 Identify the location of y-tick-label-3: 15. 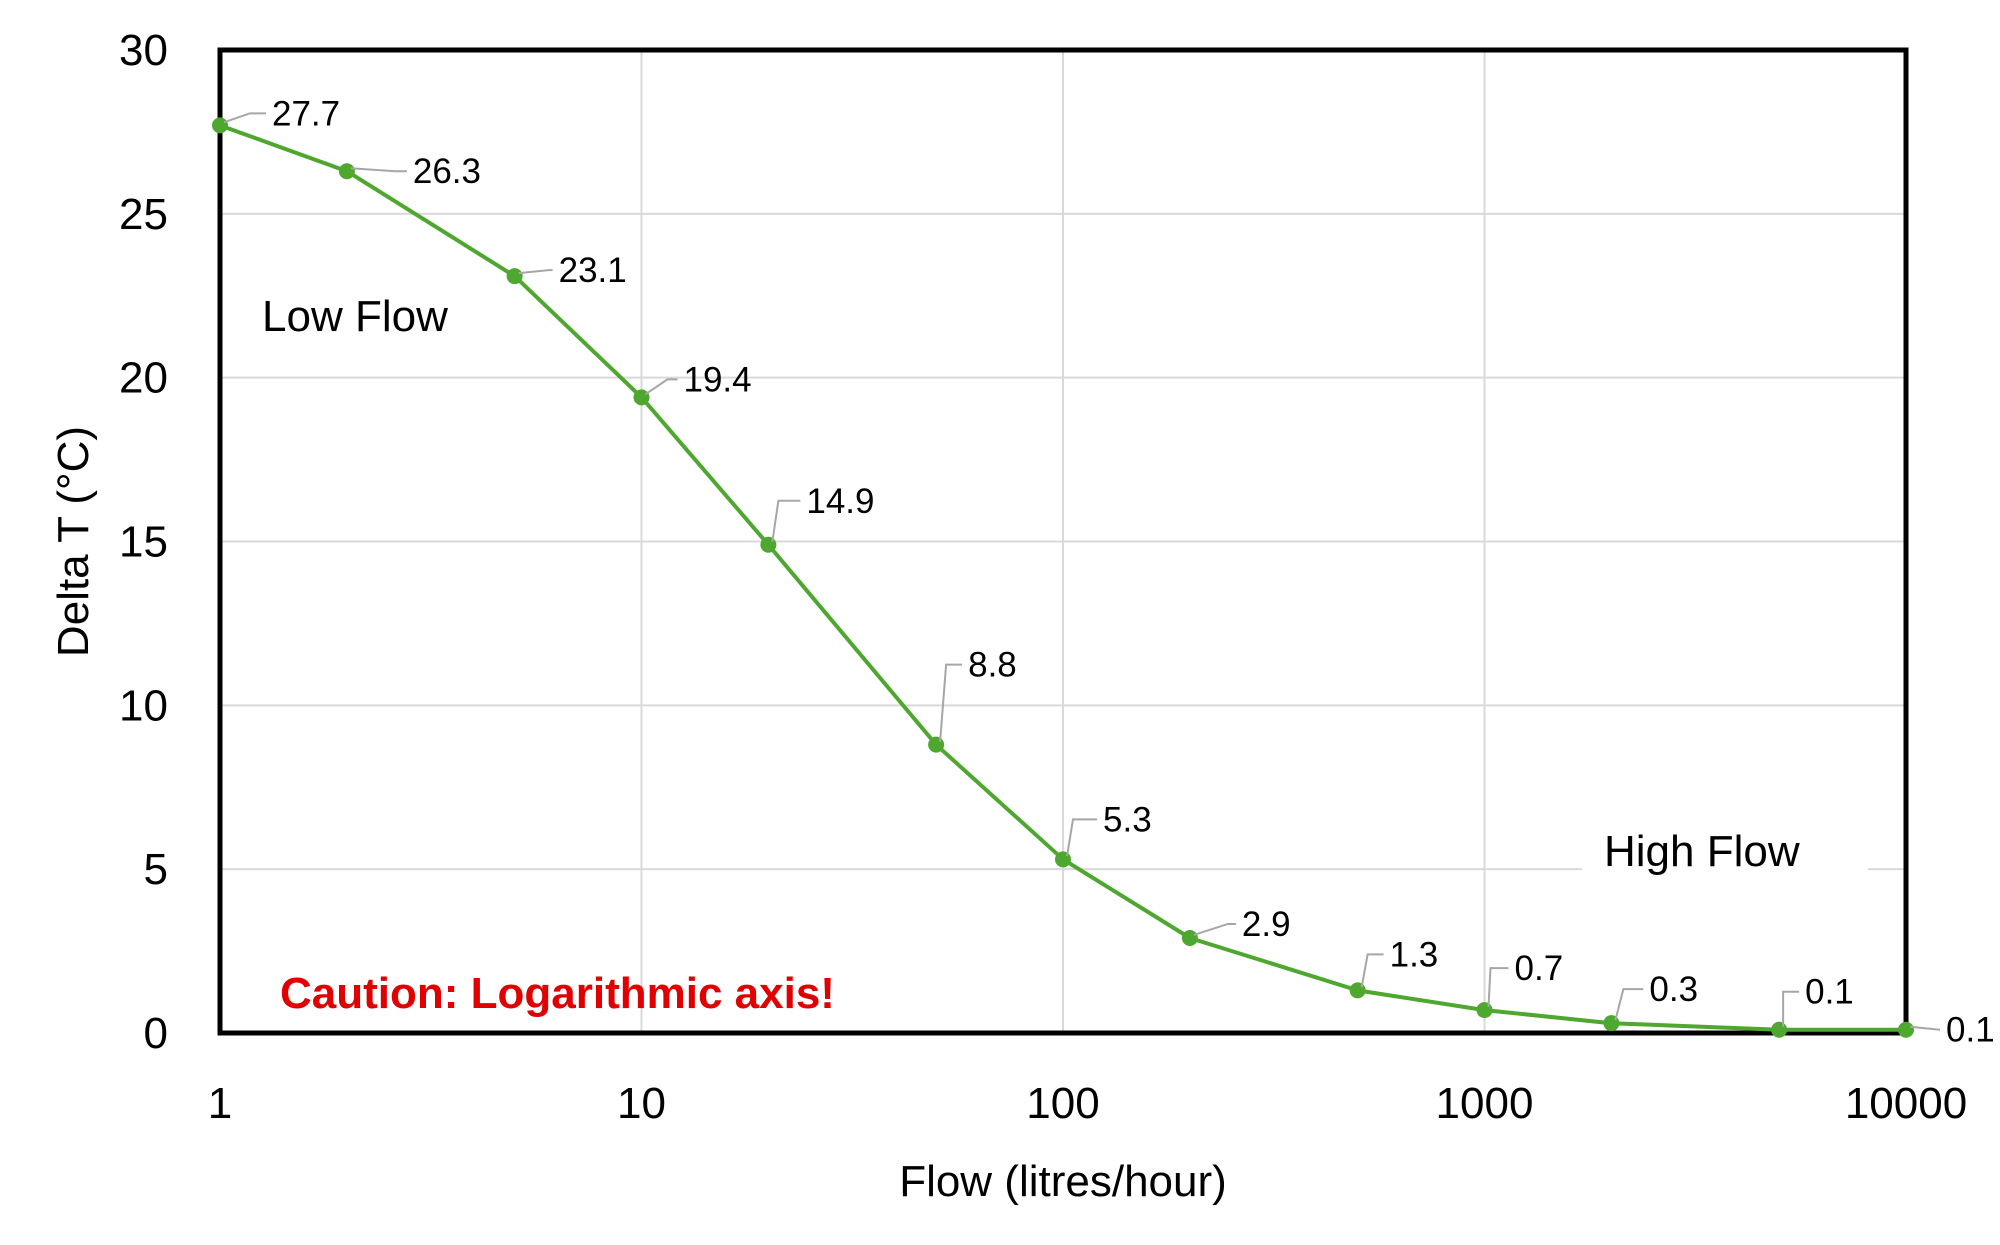
(143, 542).